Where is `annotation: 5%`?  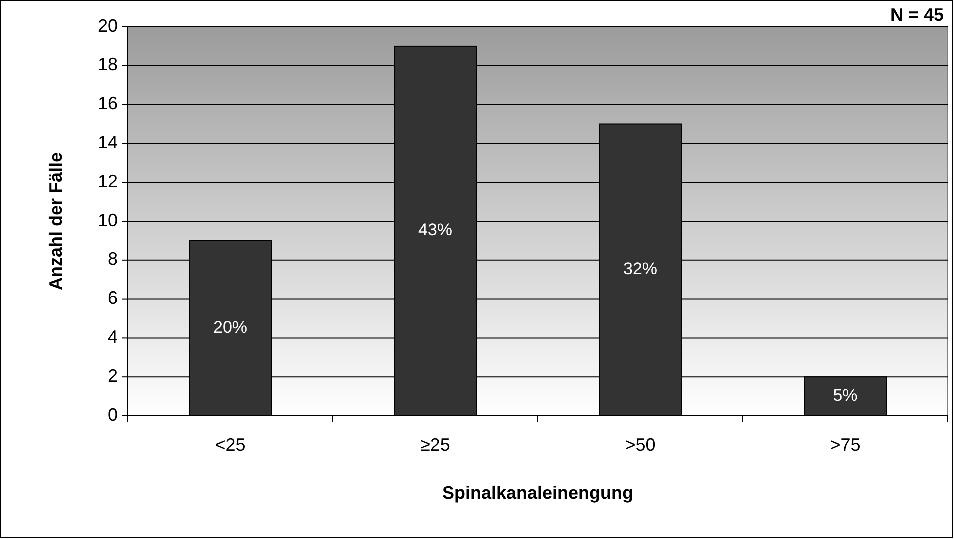 annotation: 5% is located at coordinates (845, 396).